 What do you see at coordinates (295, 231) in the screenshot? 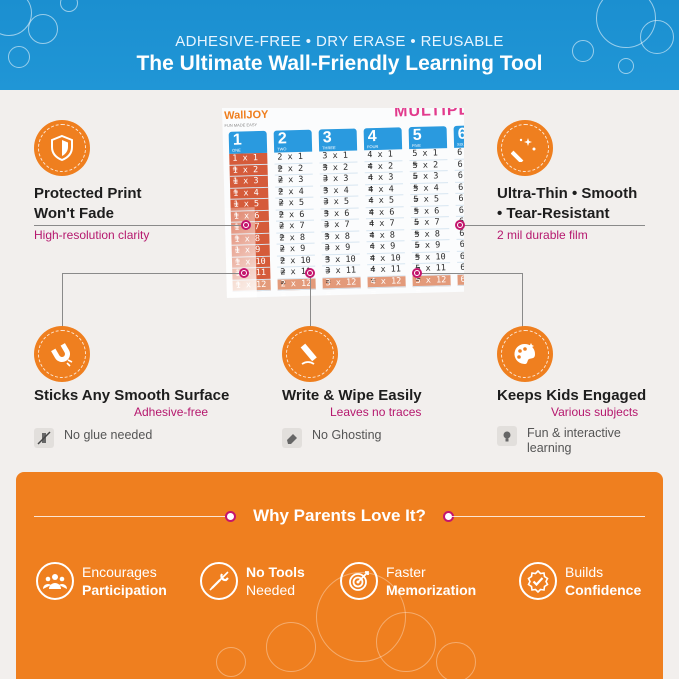
I see `equation-row: 2 x 7 =` at bounding box center [295, 231].